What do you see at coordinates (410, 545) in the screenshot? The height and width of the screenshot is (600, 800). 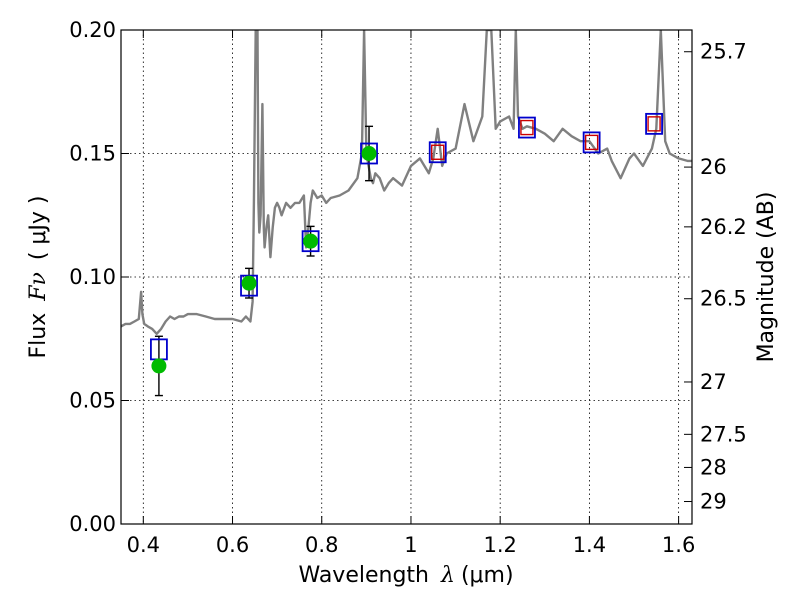 I see `x-tick-label: 1` at bounding box center [410, 545].